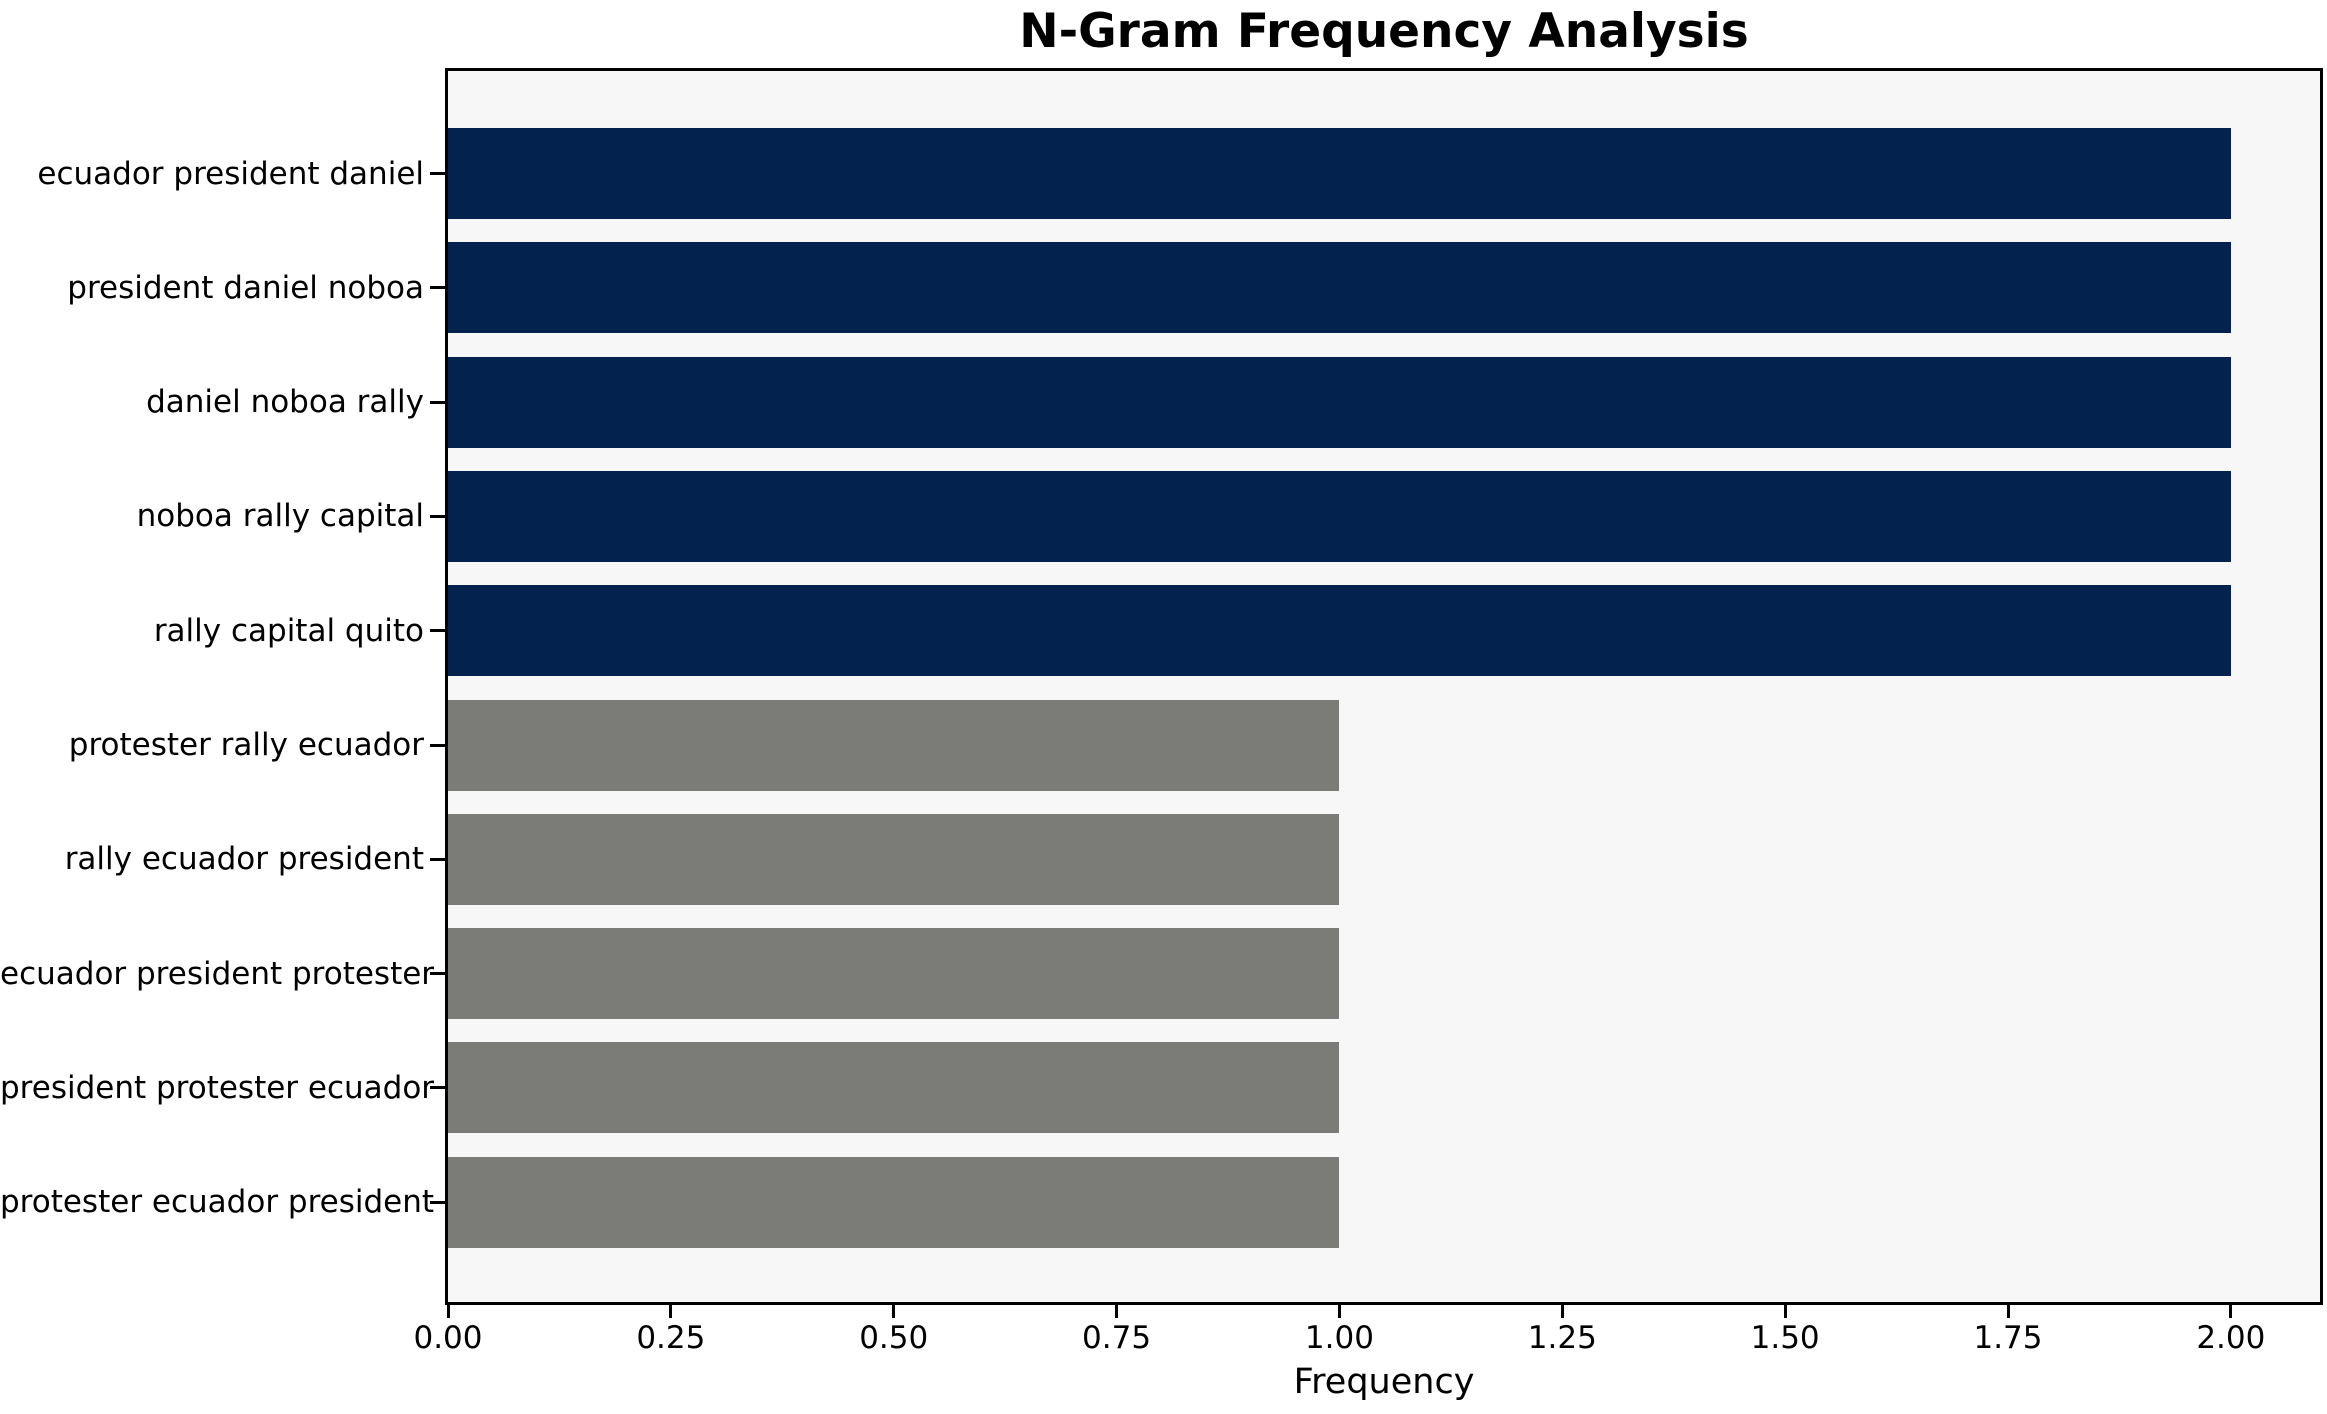  What do you see at coordinates (1339, 631) in the screenshot?
I see `bar-rally-capital-quito` at bounding box center [1339, 631].